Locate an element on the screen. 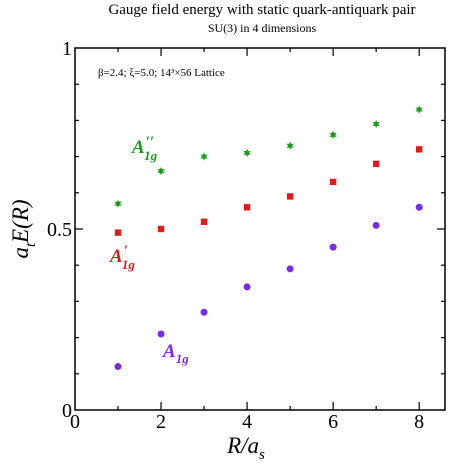  series-label-a1g-dprime-main: A is located at coordinates (138, 147).